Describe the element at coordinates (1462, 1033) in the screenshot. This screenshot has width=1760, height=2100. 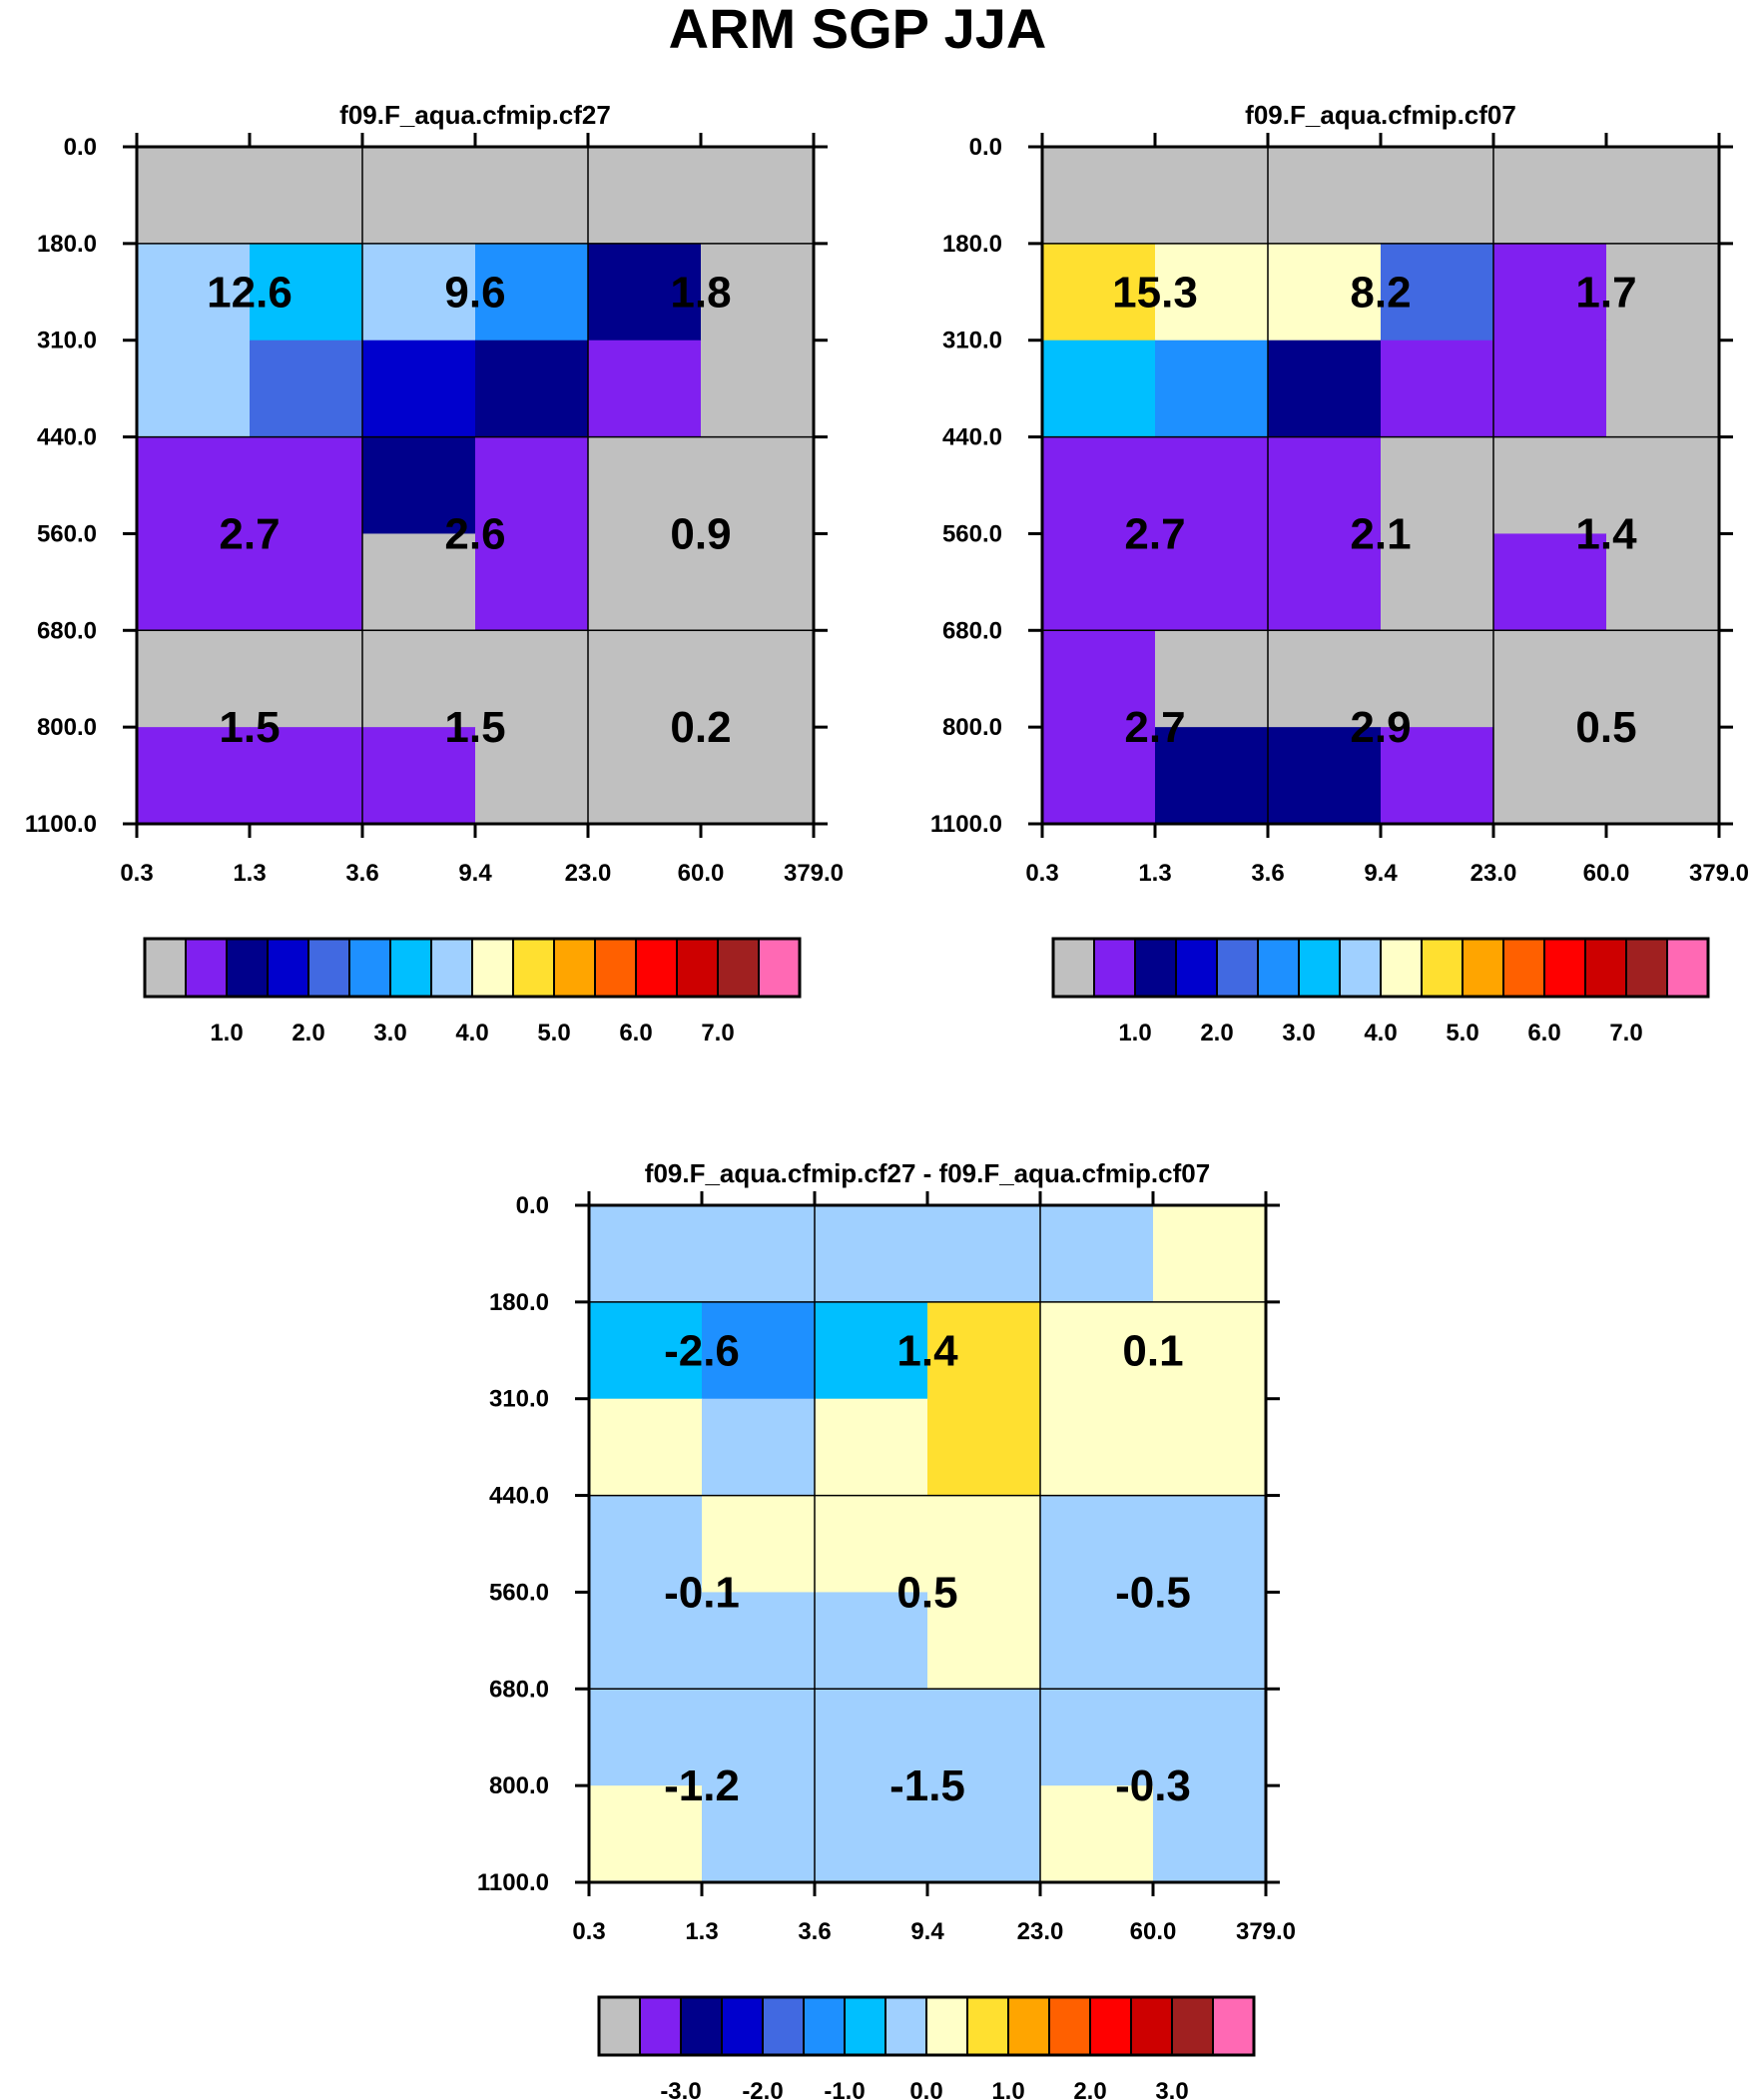
I see `colorbar-label: 5.0` at that location.